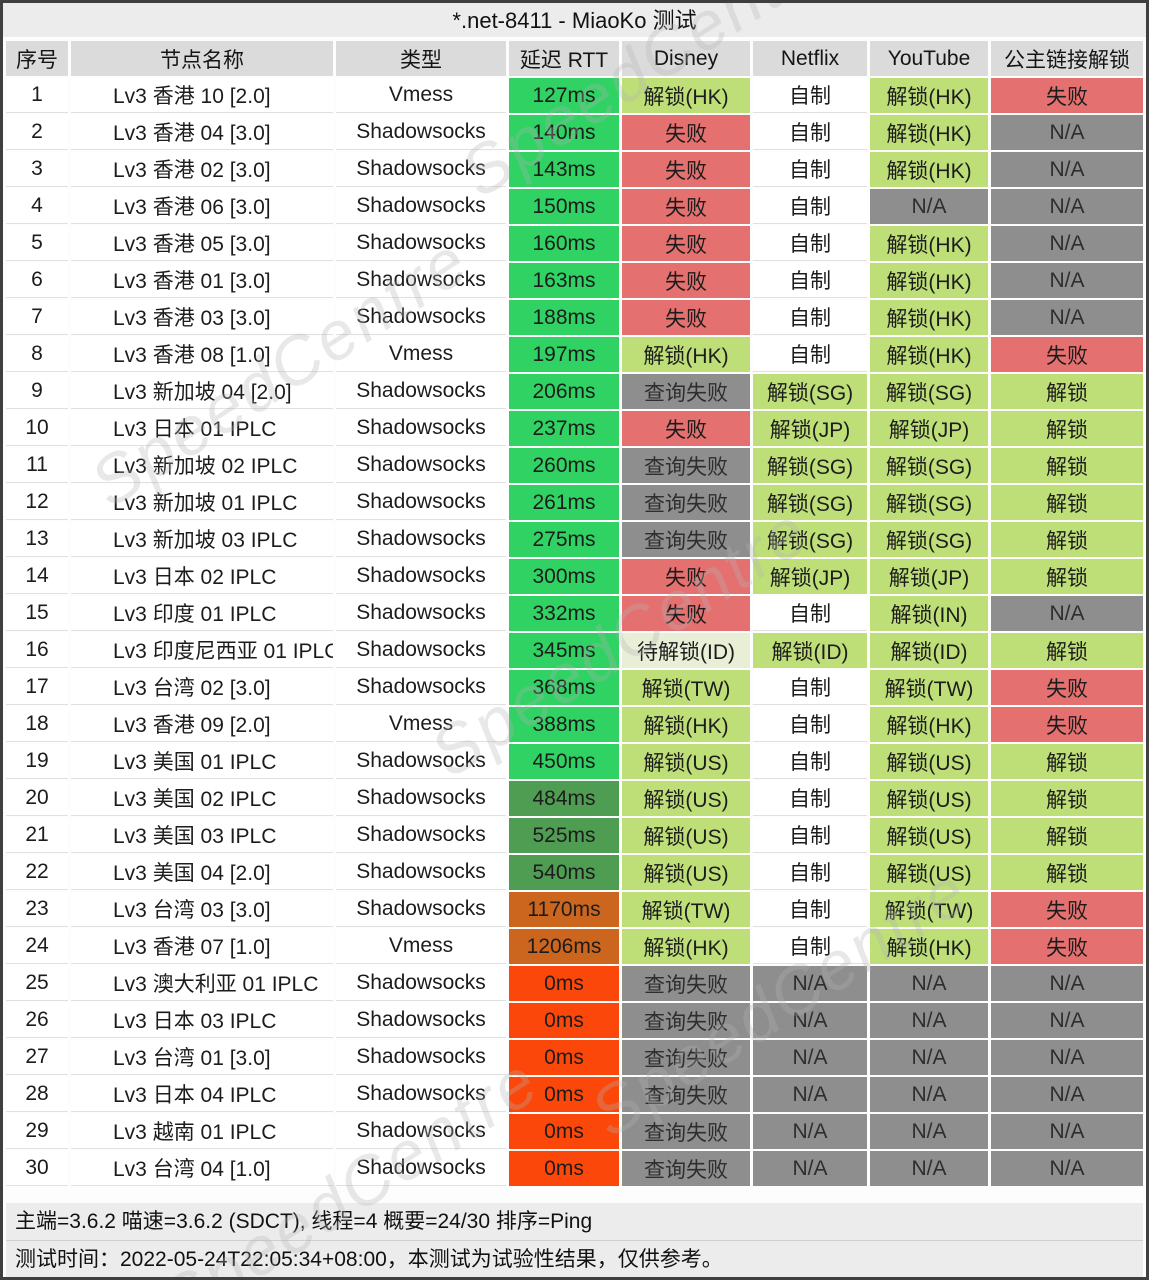 This screenshot has height=1280, width=1149. What do you see at coordinates (686, 58) in the screenshot?
I see `column-header-disney: Disney` at bounding box center [686, 58].